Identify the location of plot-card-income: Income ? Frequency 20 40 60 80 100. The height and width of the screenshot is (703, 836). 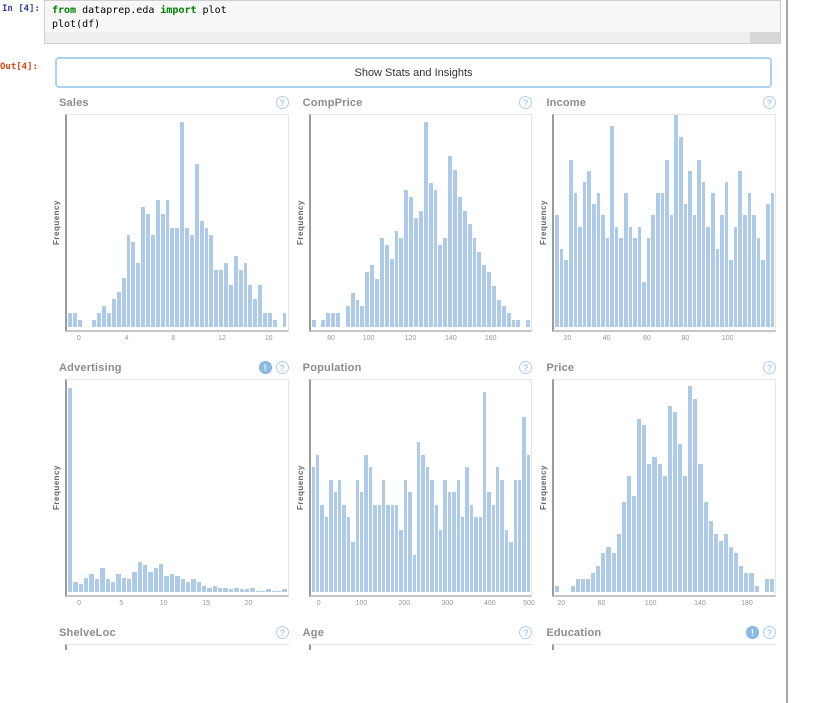
(657, 220).